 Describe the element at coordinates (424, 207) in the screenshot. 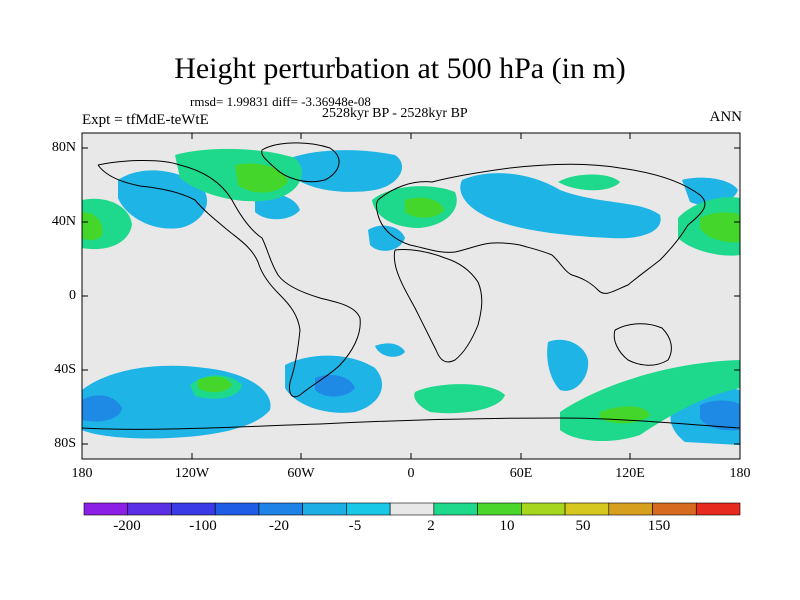

I see `anomaly-green-core-europe` at that location.